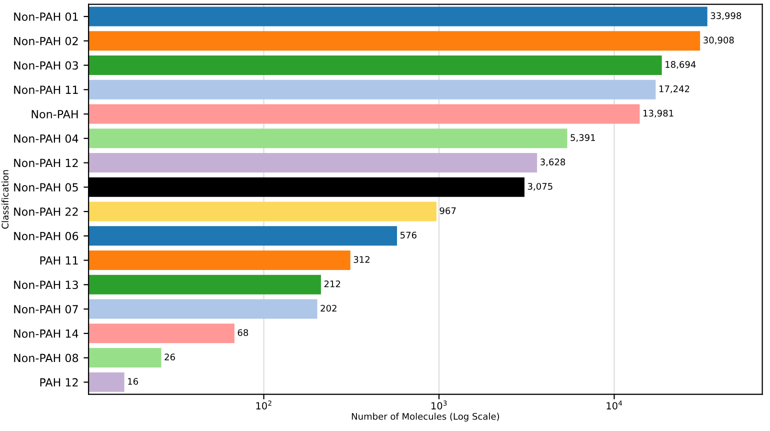 This screenshot has height=431, width=770. I want to click on data-label: 3,075, so click(540, 186).